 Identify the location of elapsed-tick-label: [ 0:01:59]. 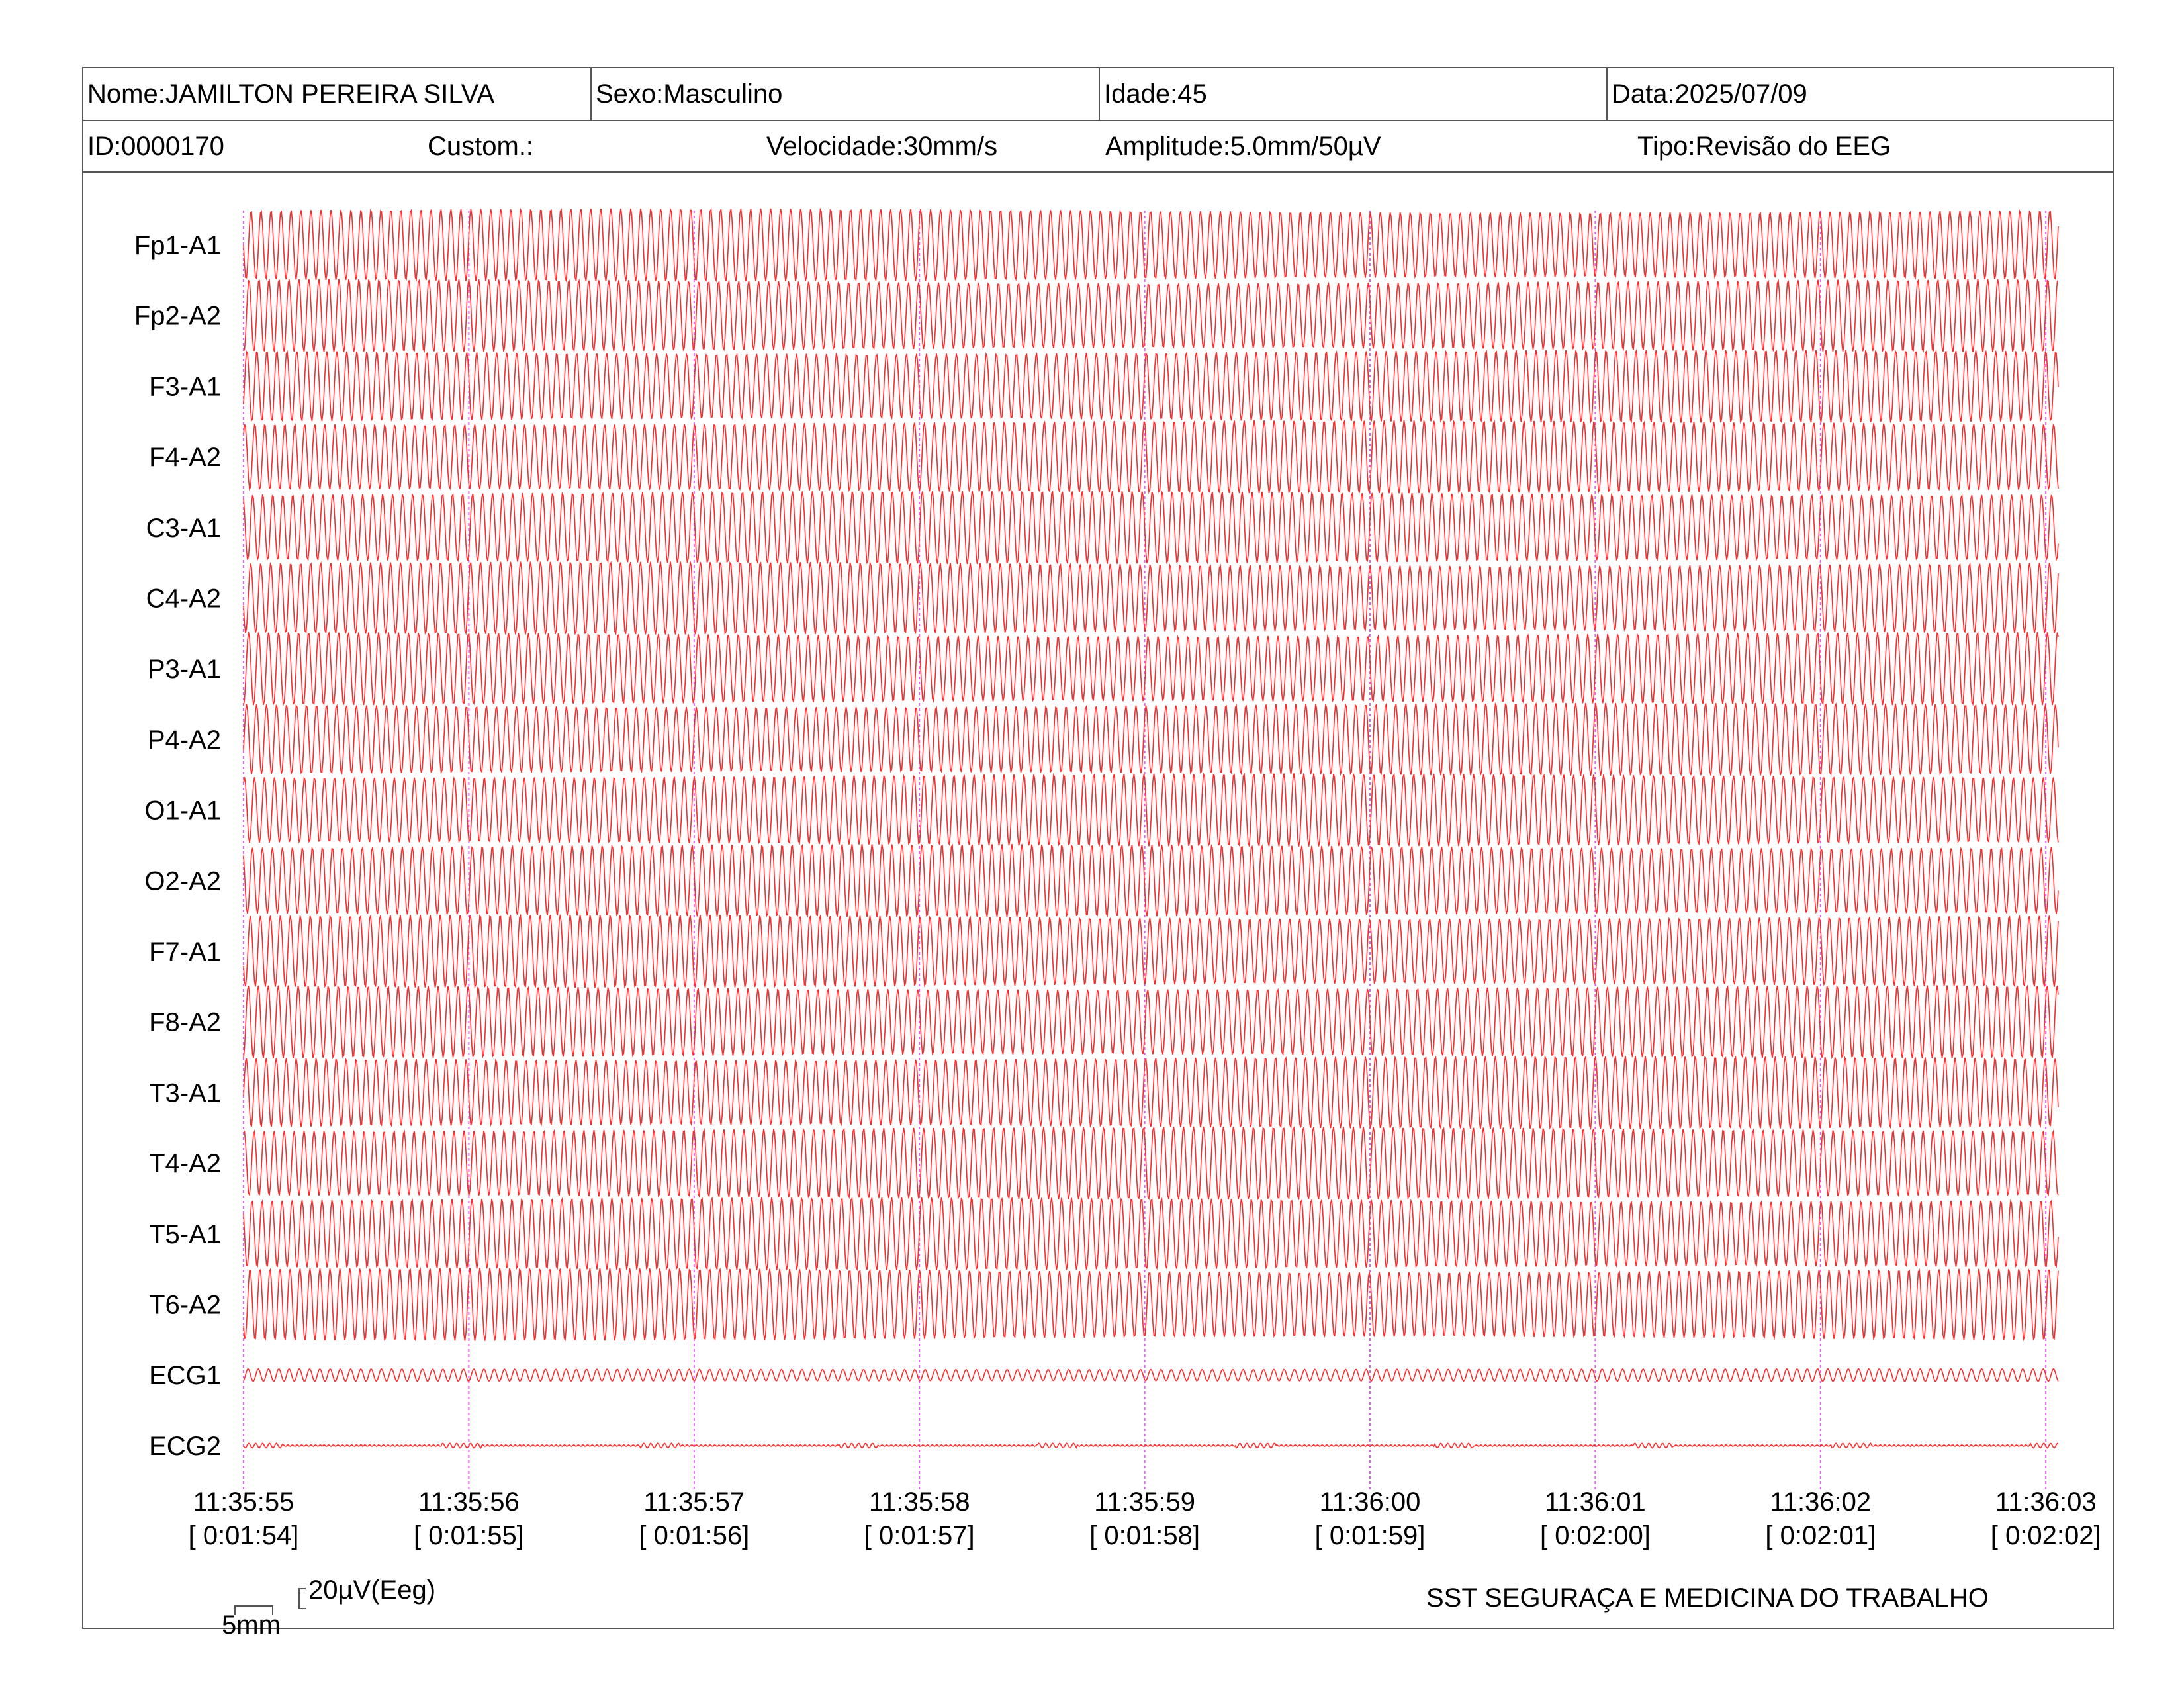
(1370, 1535).